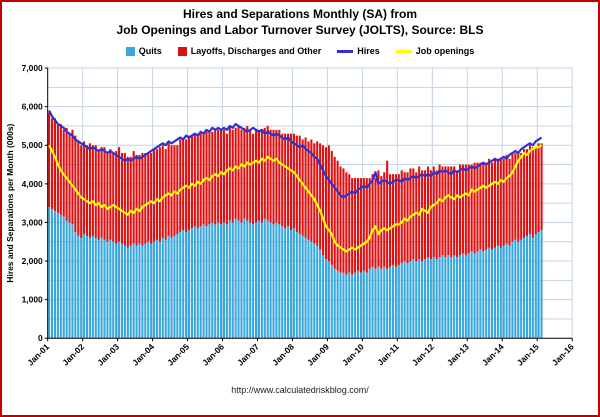 The image size is (600, 417). I want to click on svg-text: Jan-02, so click(73, 355).